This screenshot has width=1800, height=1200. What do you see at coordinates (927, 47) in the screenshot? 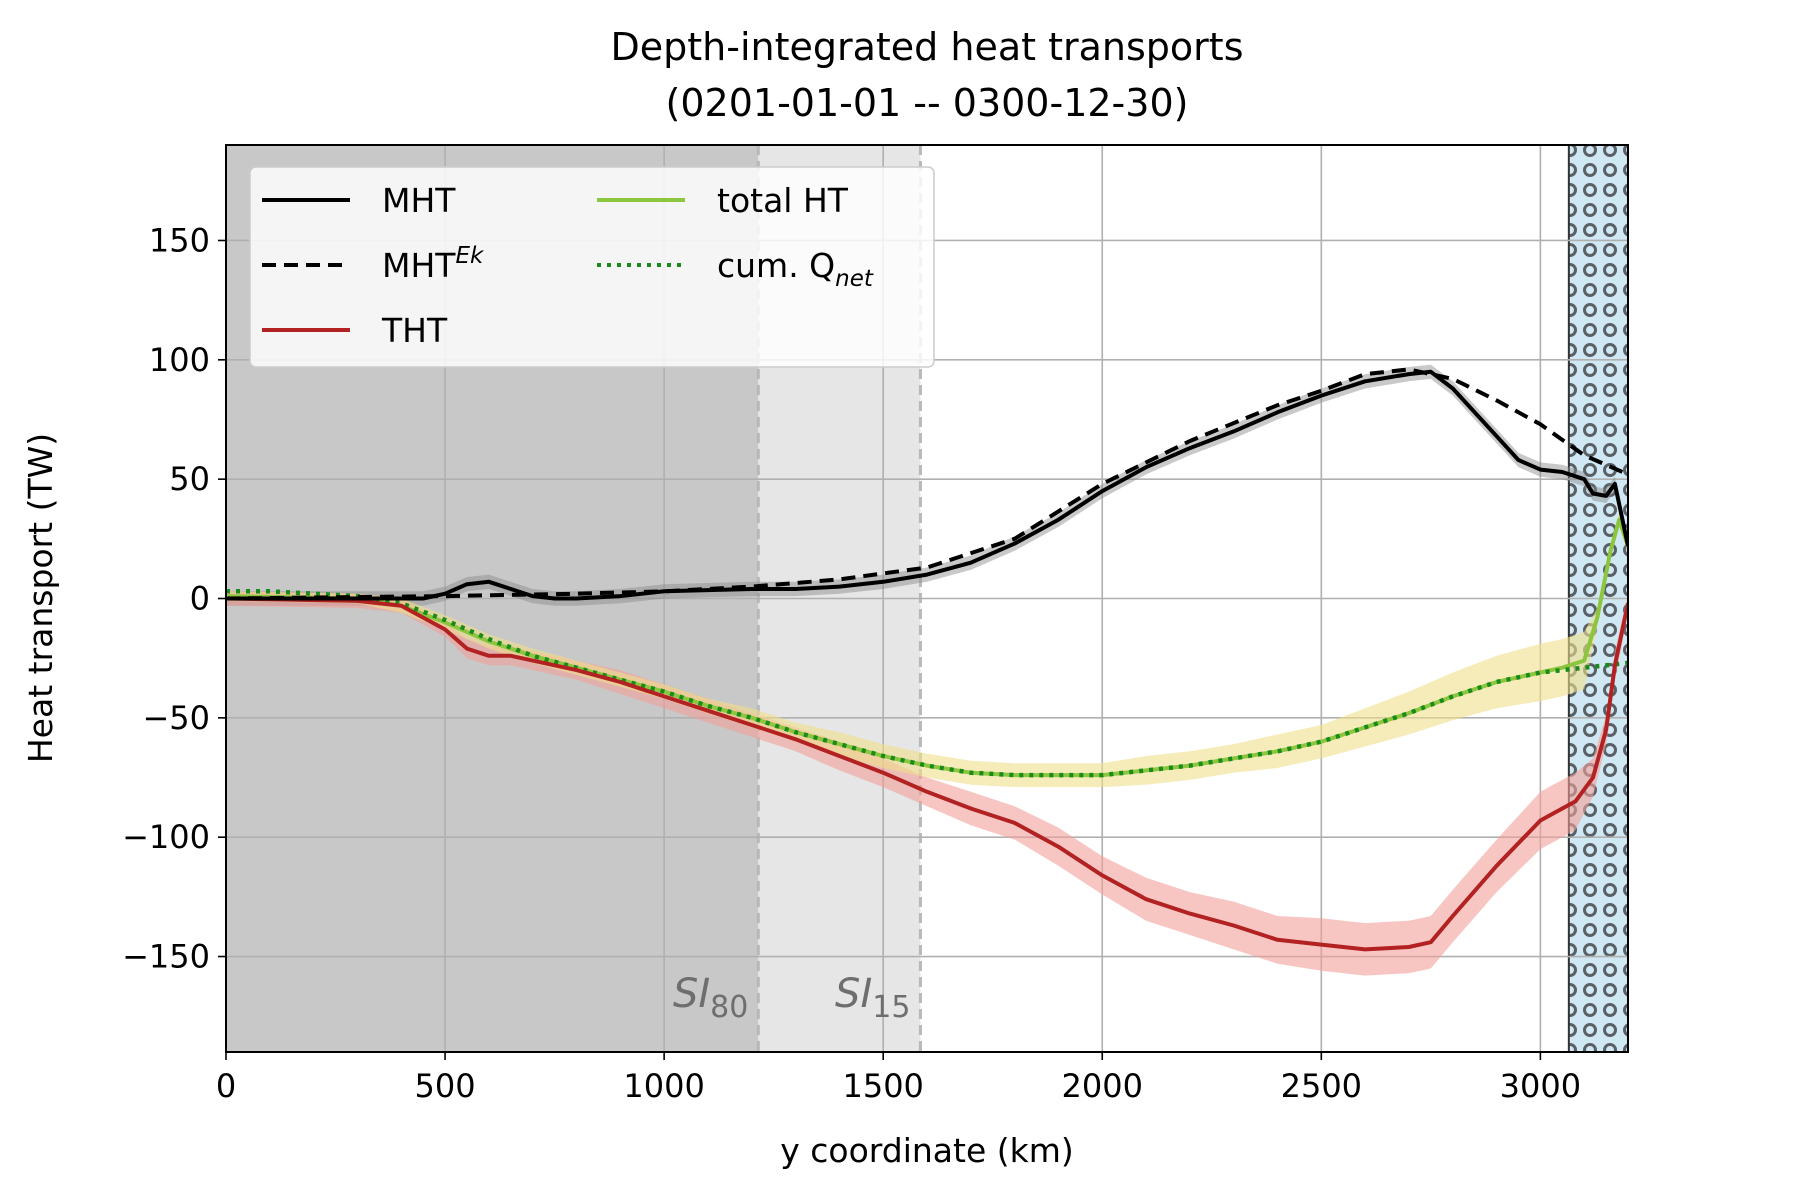
I see `chart-title: Depth-integrated heat transports` at bounding box center [927, 47].